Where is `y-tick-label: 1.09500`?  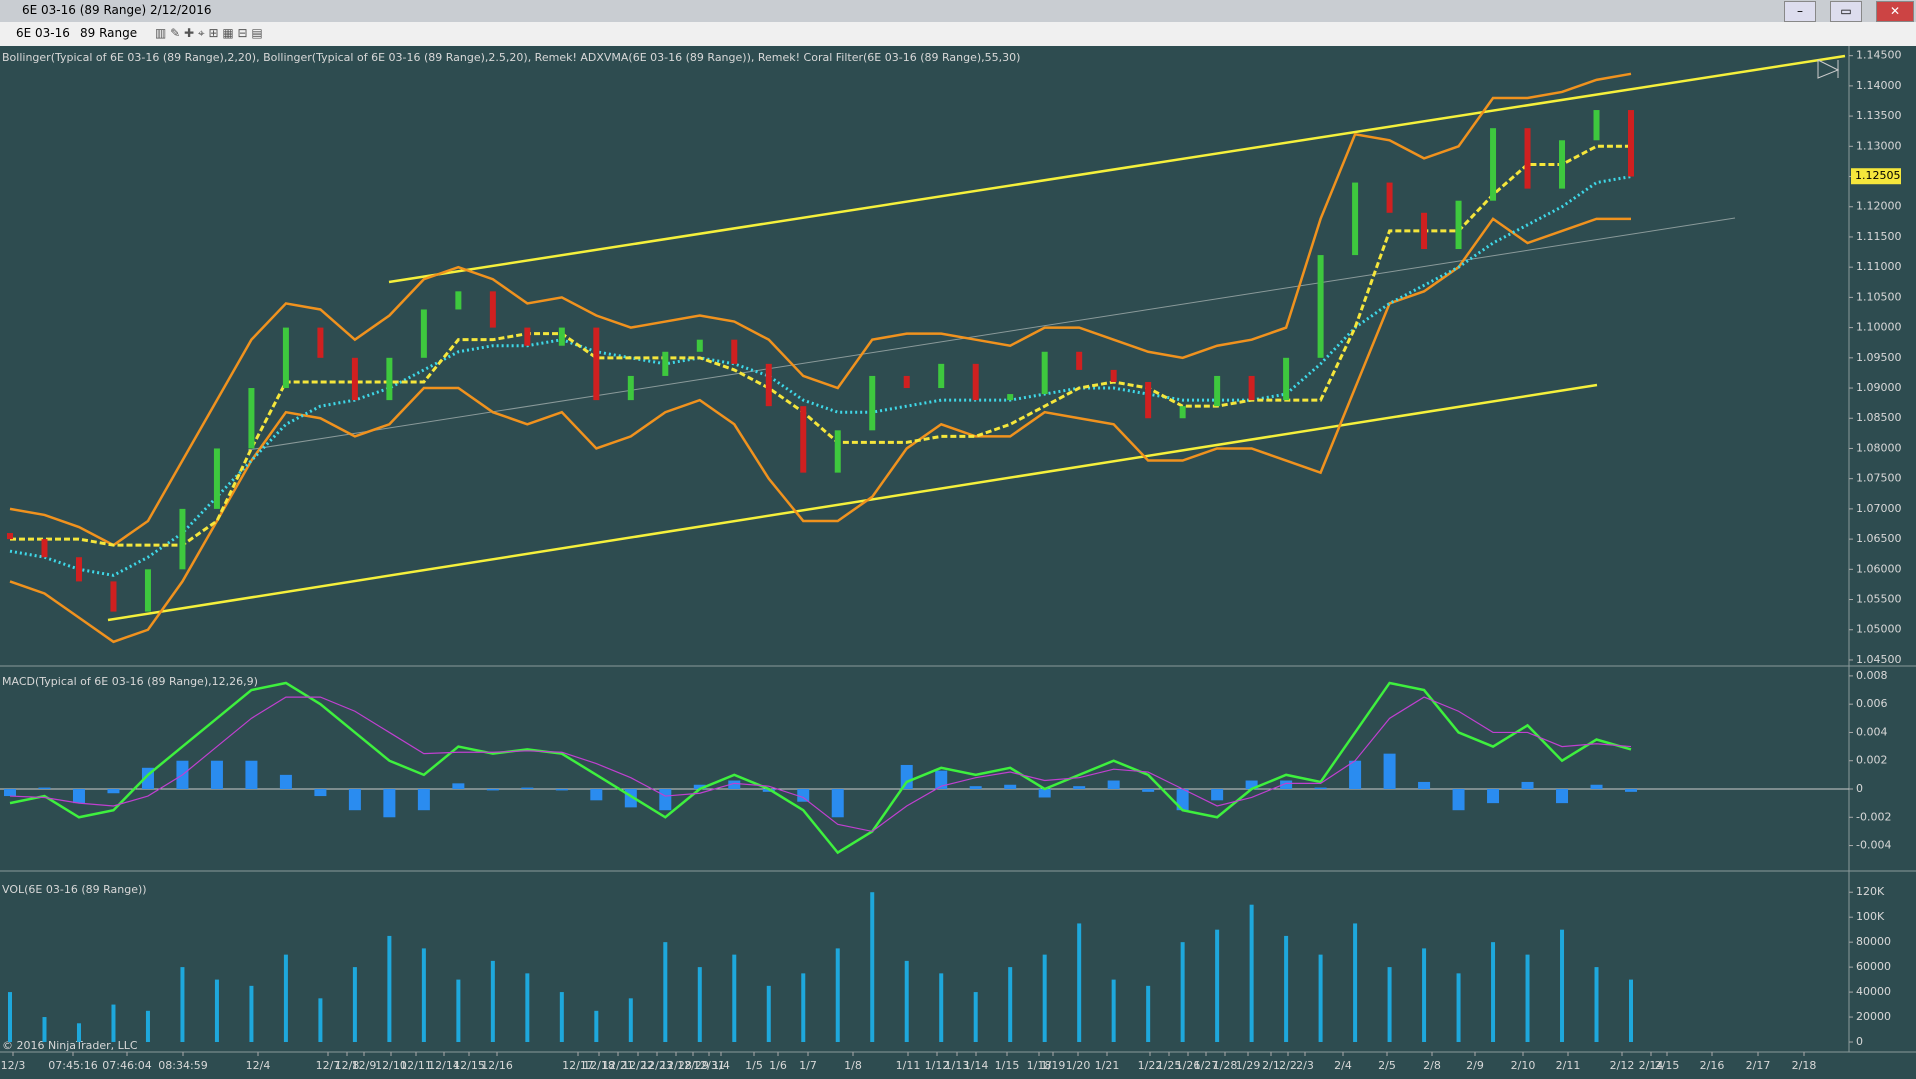
y-tick-label: 1.09500 is located at coordinates (1879, 357).